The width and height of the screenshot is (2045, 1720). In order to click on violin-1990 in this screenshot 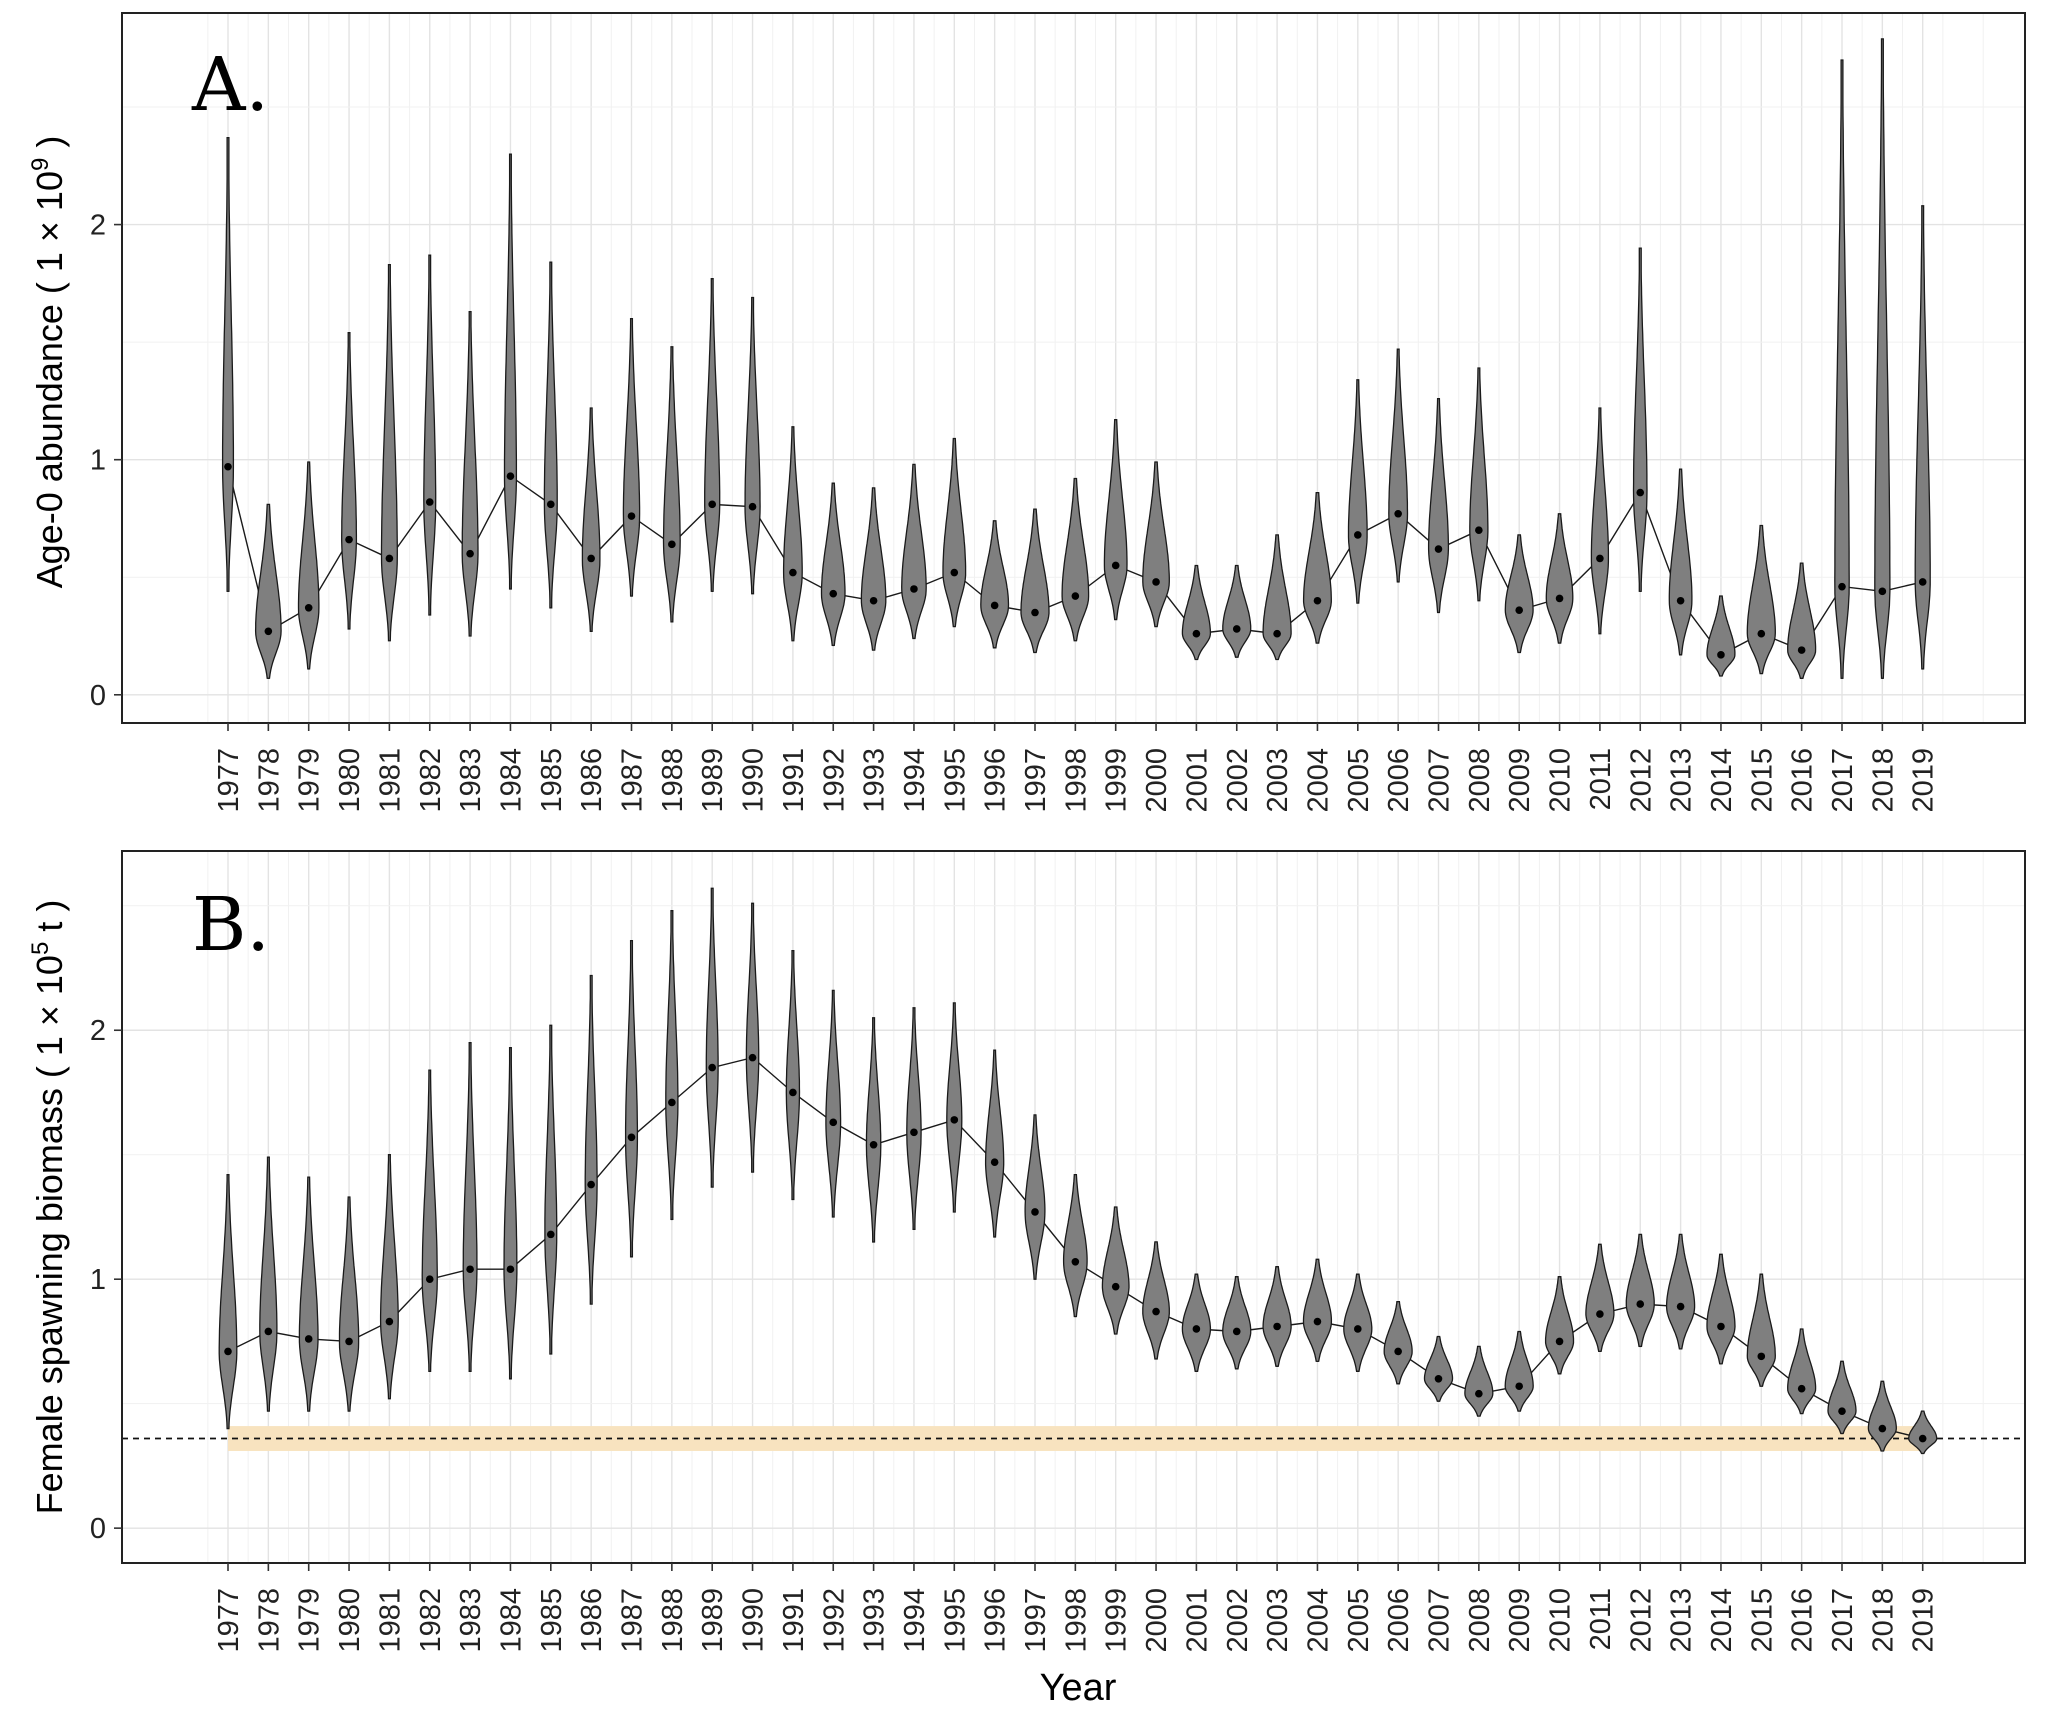, I will do `click(752, 1037)`.